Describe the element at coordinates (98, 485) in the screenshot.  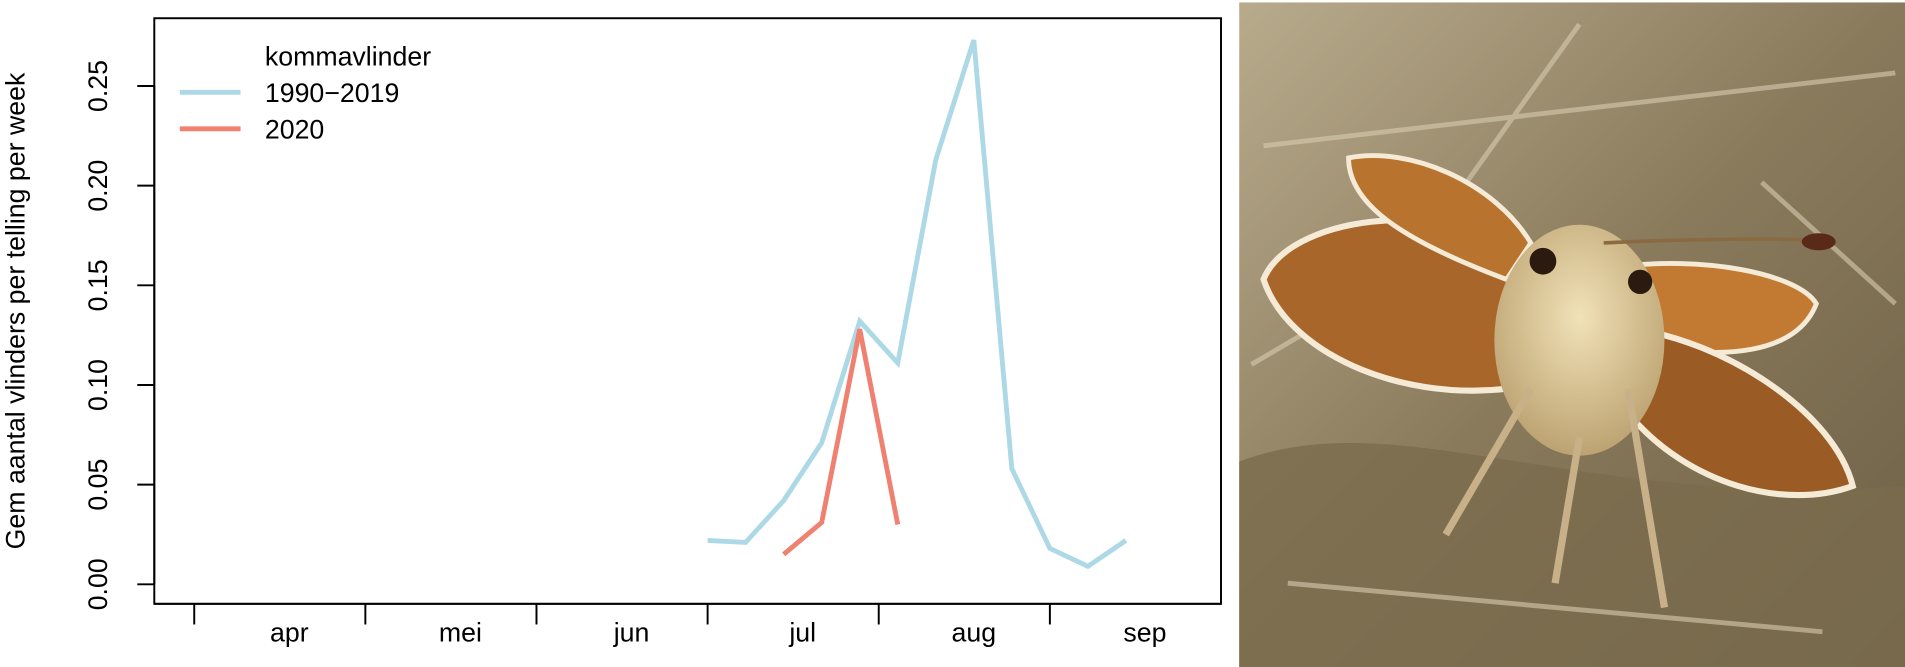
I see `y-tick-label: 0.05` at that location.